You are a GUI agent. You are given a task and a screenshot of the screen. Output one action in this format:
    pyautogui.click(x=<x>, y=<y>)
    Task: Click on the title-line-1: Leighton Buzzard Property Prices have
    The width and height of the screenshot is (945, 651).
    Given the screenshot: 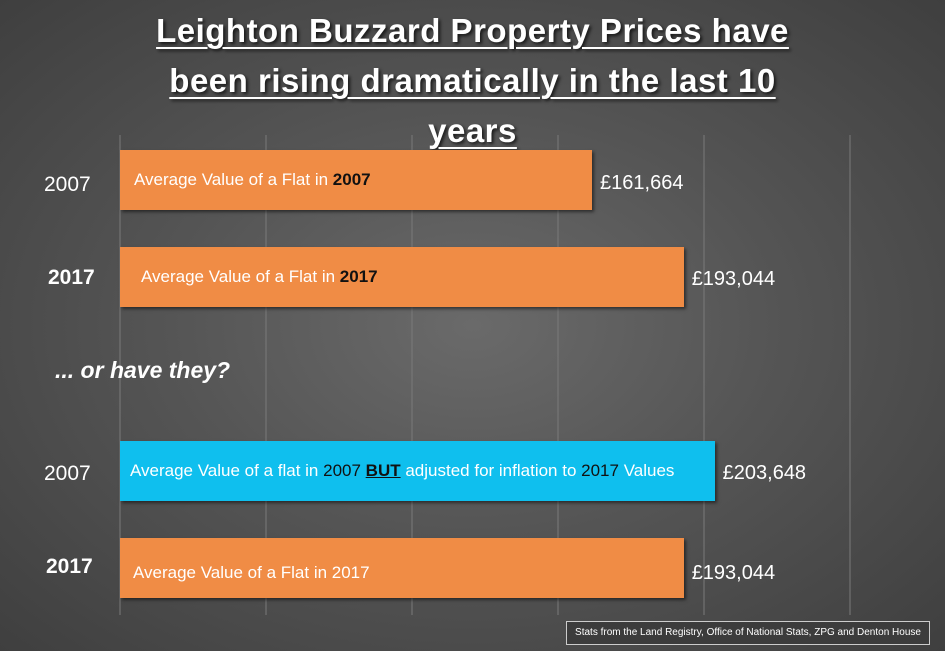 What is the action you would take?
    pyautogui.click(x=472, y=30)
    